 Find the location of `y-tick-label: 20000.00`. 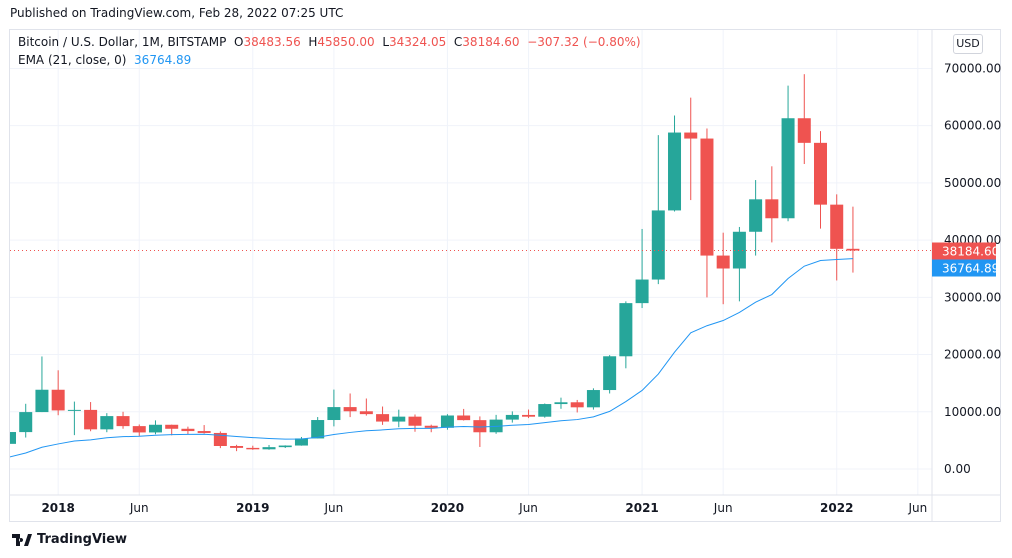

y-tick-label: 20000.00 is located at coordinates (972, 355).